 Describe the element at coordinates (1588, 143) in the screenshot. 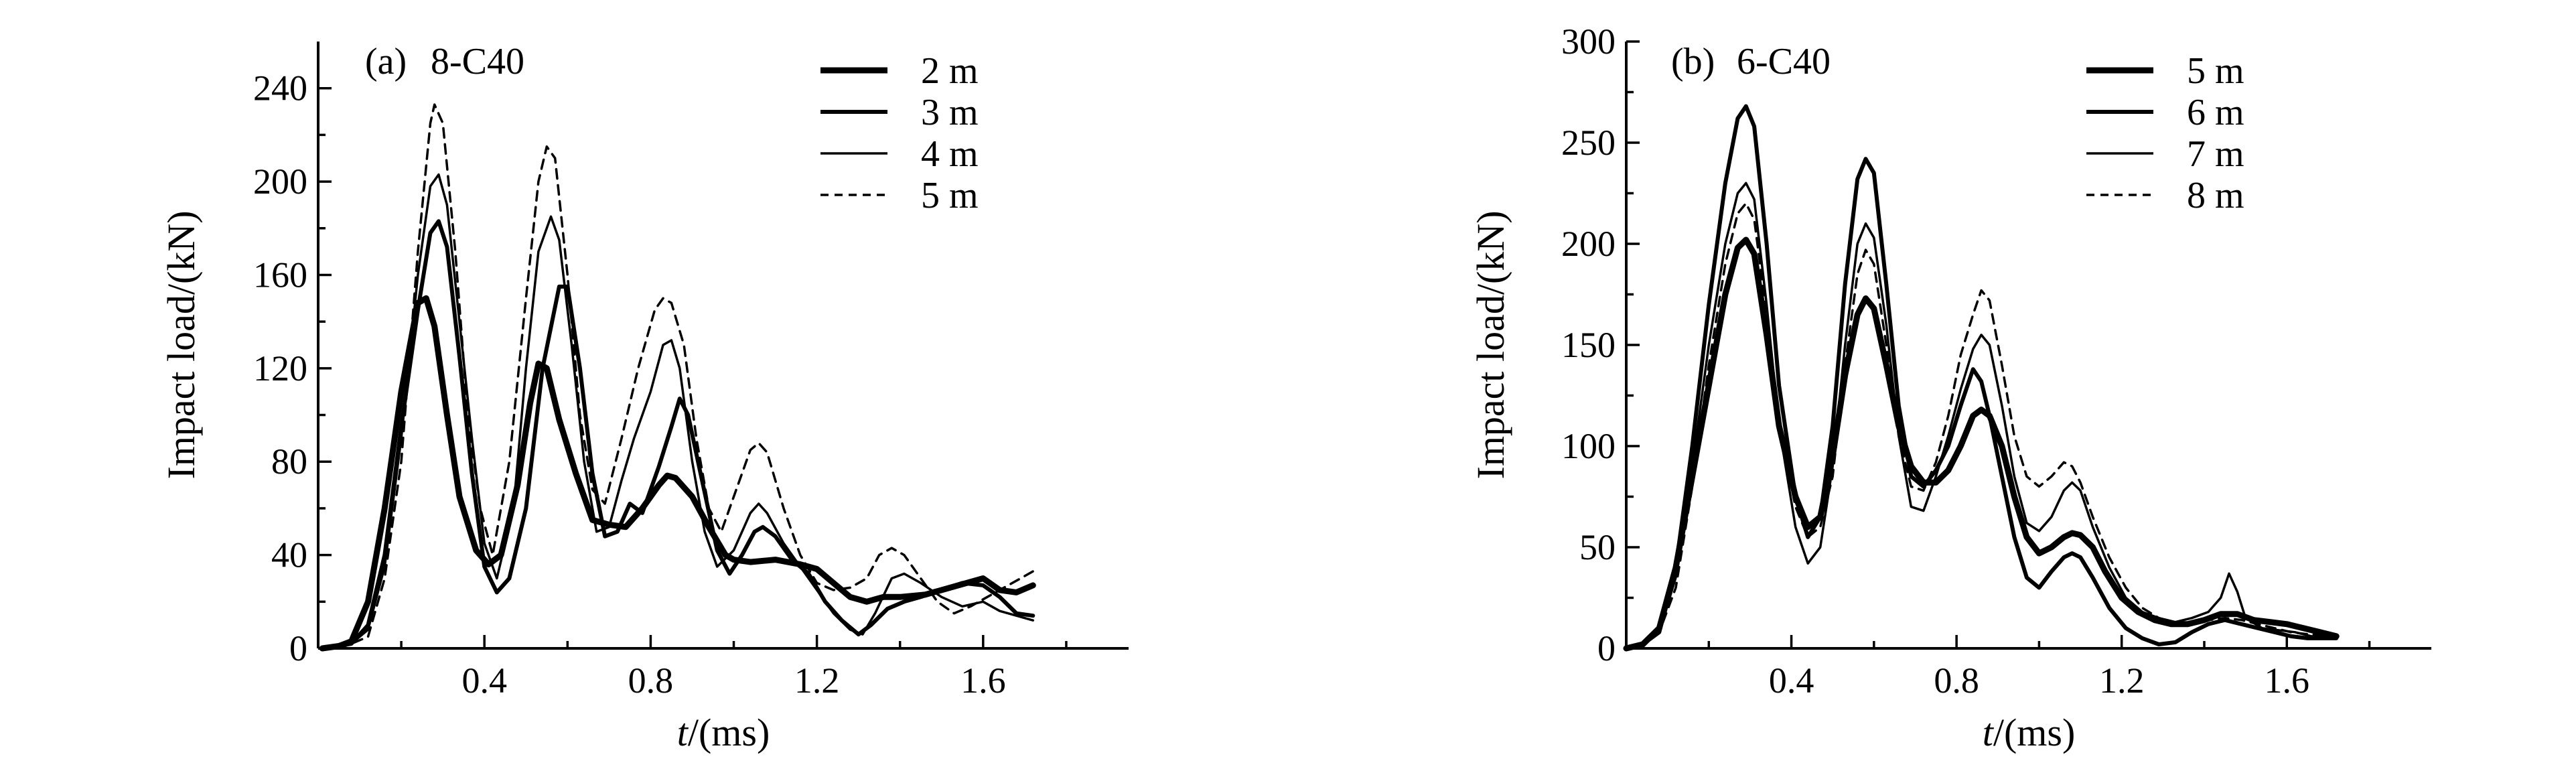

I see `y-tick-label: 250` at that location.